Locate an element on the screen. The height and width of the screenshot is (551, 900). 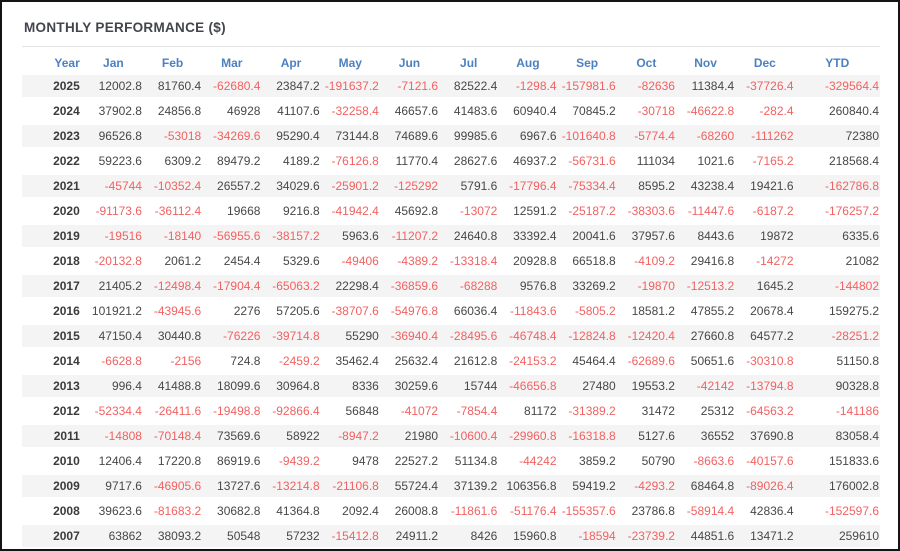
cell-2015-sep: -12824.8 is located at coordinates (587, 336).